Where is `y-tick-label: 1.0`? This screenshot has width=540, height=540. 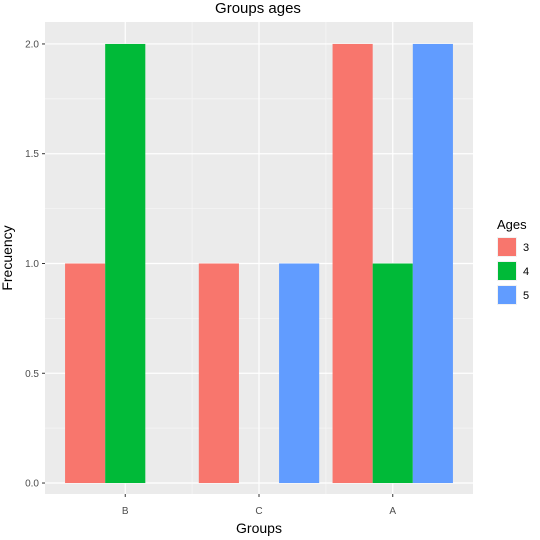 y-tick-label: 1.0 is located at coordinates (32, 264).